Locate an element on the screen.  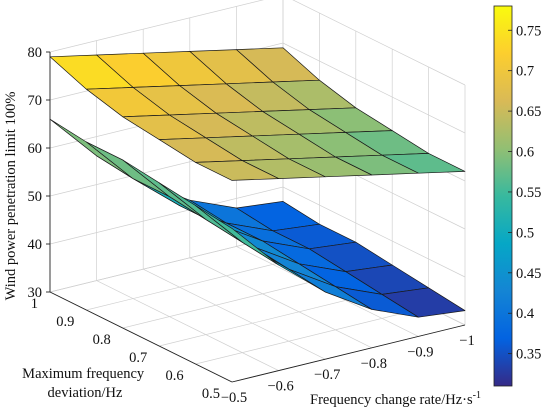
x-axis-label-text: Frequency change rate/Hz·s is located at coordinates (391, 400).